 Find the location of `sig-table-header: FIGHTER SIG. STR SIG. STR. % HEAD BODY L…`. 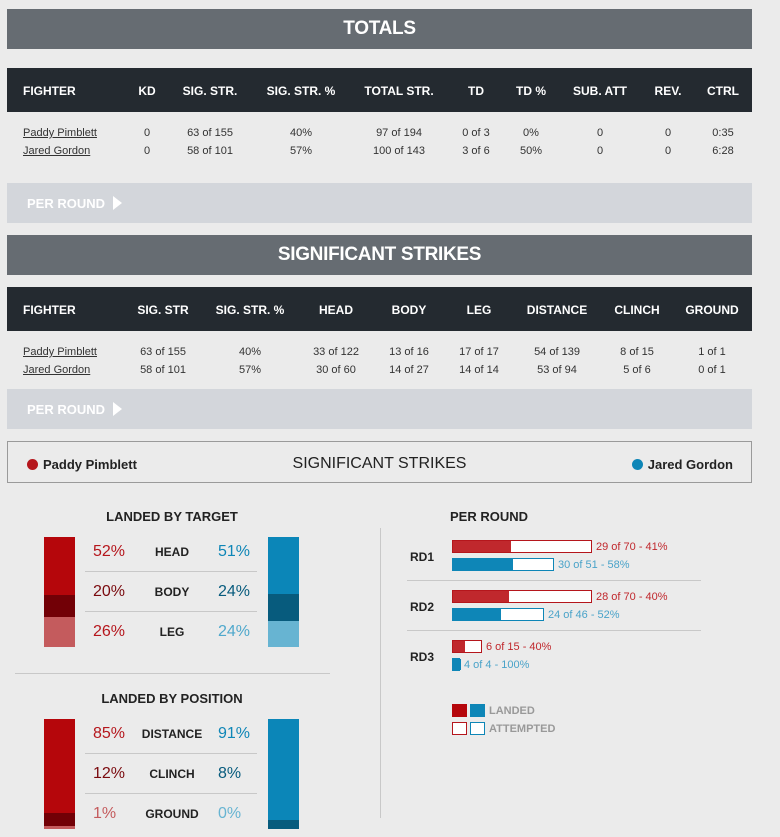

sig-table-header: FIGHTER SIG. STR SIG. STR. % HEAD BODY L… is located at coordinates (379, 309).